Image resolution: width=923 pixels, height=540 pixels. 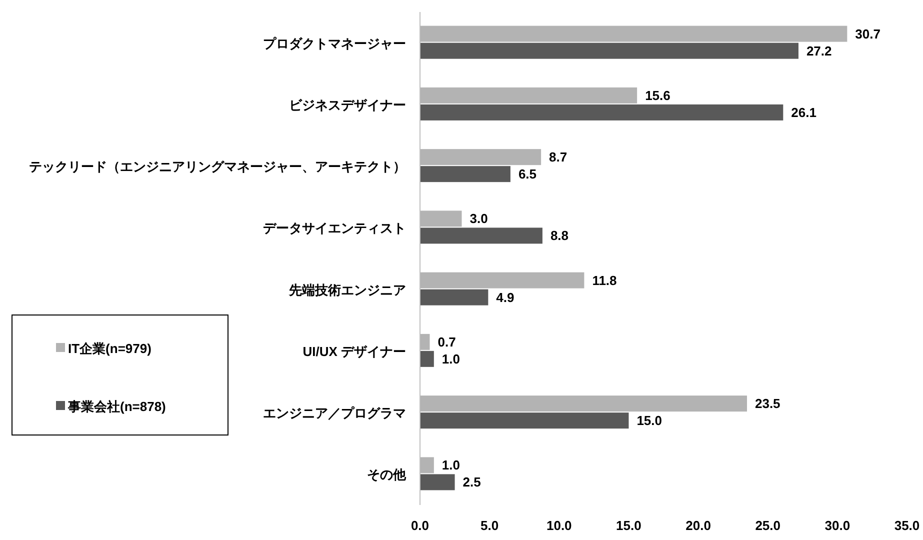 What do you see at coordinates (837, 525) in the screenshot?
I see `x-tick-label: 30.0` at bounding box center [837, 525].